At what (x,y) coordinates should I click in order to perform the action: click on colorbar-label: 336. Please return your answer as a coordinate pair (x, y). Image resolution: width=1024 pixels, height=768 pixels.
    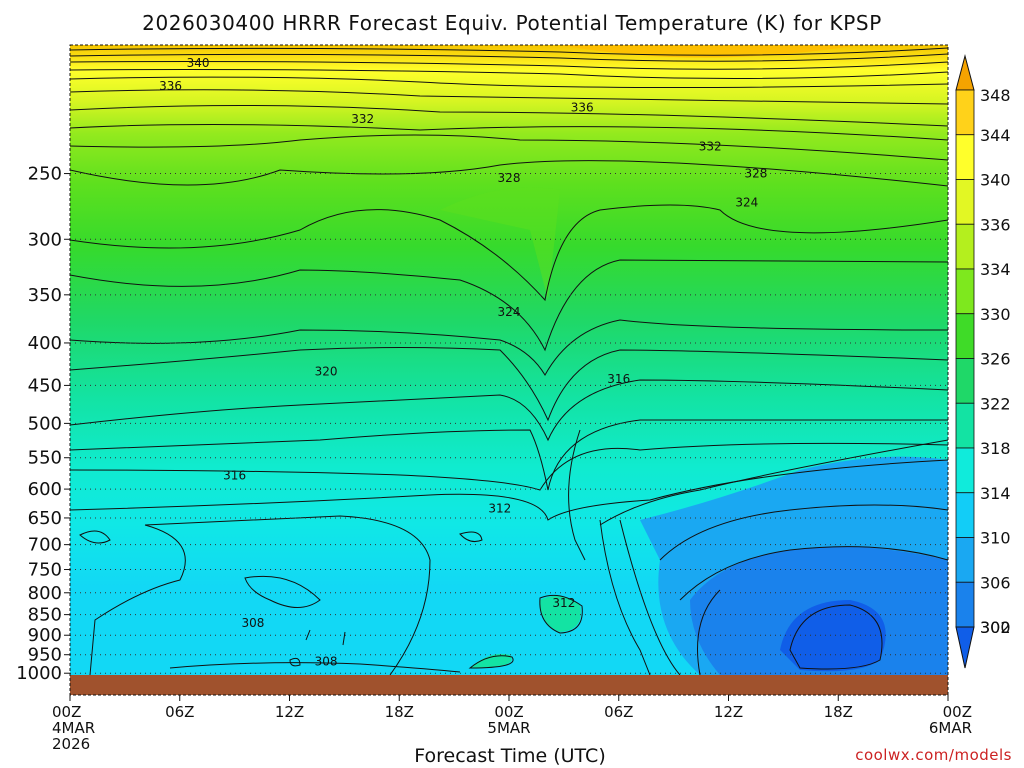
    Looking at the image, I should click on (995, 224).